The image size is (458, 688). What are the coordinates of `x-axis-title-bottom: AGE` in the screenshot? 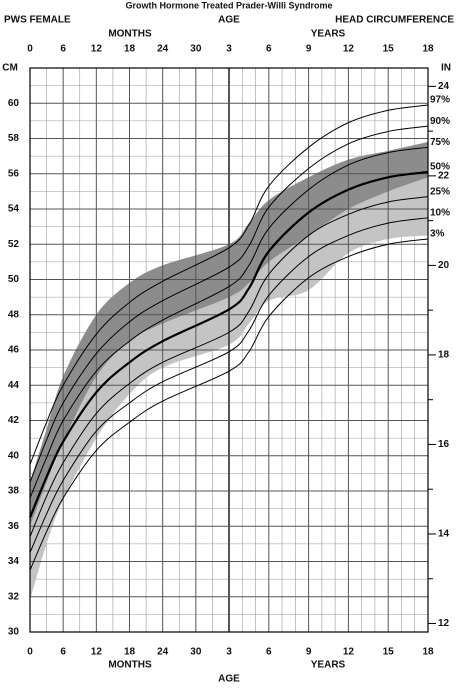 It's located at (229, 679).